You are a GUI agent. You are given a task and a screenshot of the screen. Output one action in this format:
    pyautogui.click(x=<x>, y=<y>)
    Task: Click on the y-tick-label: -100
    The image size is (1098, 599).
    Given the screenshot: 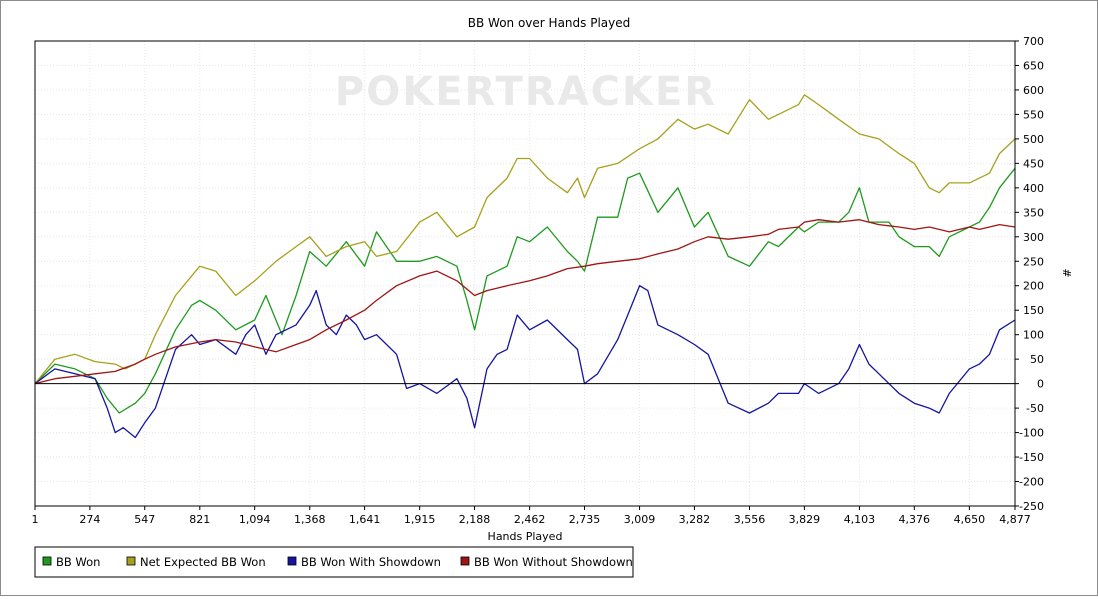 What is the action you would take?
    pyautogui.click(x=1031, y=433)
    